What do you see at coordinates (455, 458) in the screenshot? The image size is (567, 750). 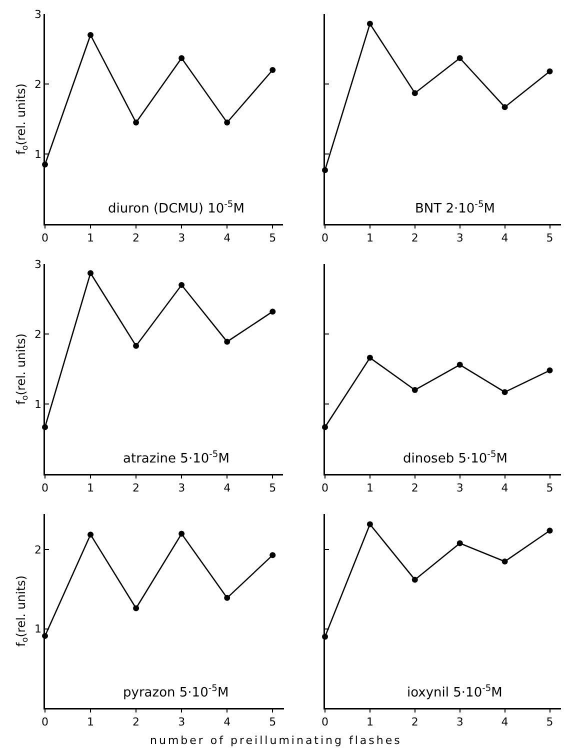 I see `annotation: dinoseb 5·10$^{-5}$M` at bounding box center [455, 458].